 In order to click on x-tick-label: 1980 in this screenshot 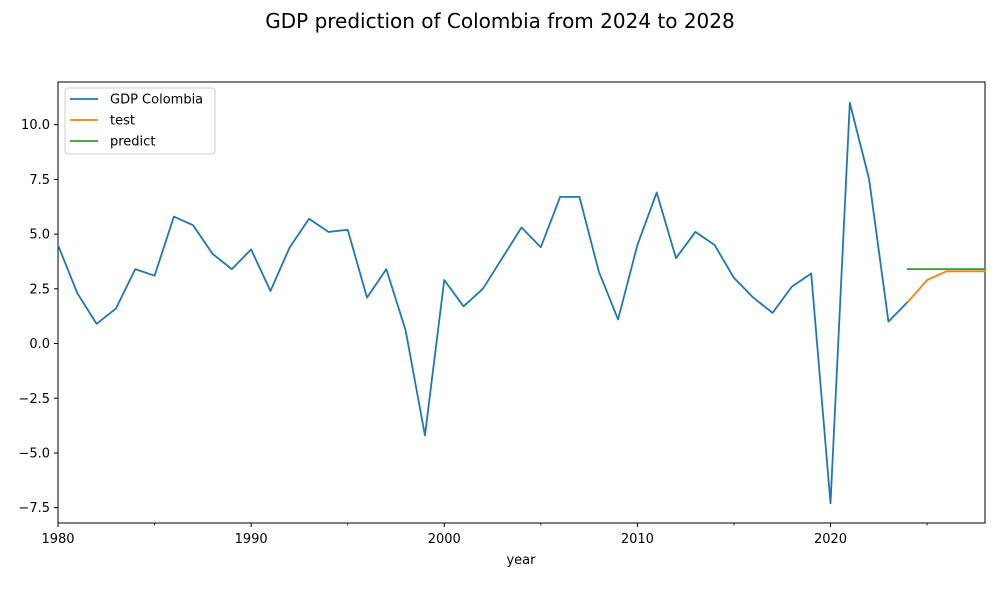, I will do `click(57, 539)`.